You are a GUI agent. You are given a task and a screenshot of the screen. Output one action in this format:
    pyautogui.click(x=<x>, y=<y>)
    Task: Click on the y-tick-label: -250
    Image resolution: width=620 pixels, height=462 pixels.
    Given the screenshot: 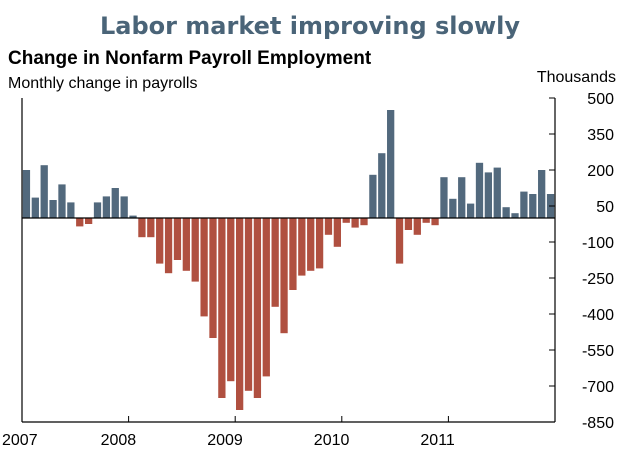 What is the action you would take?
    pyautogui.click(x=598, y=279)
    